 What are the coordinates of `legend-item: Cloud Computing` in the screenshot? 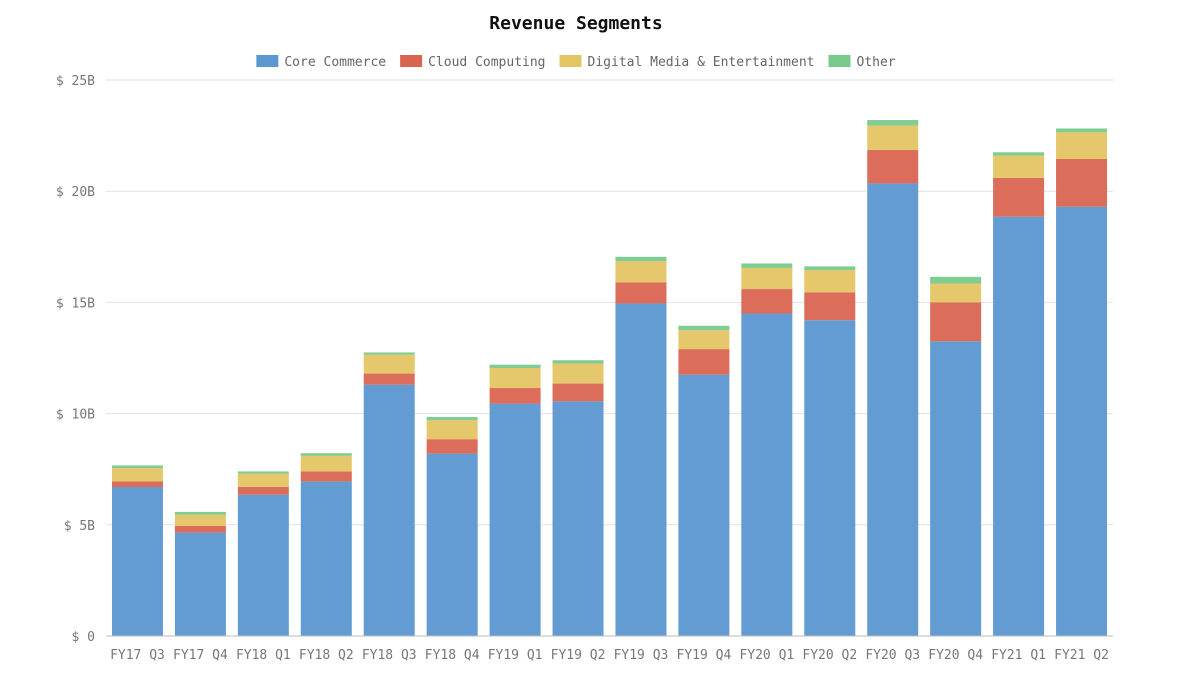 It's located at (473, 62).